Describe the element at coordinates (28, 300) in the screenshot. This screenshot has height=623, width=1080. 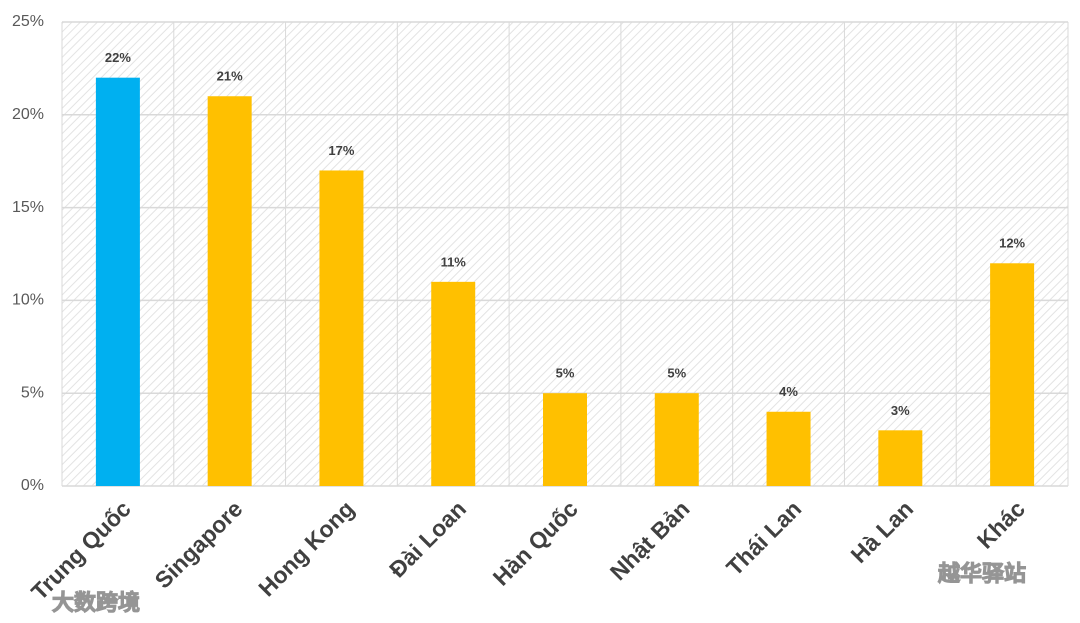
I see `y-tick-label: 10%` at that location.